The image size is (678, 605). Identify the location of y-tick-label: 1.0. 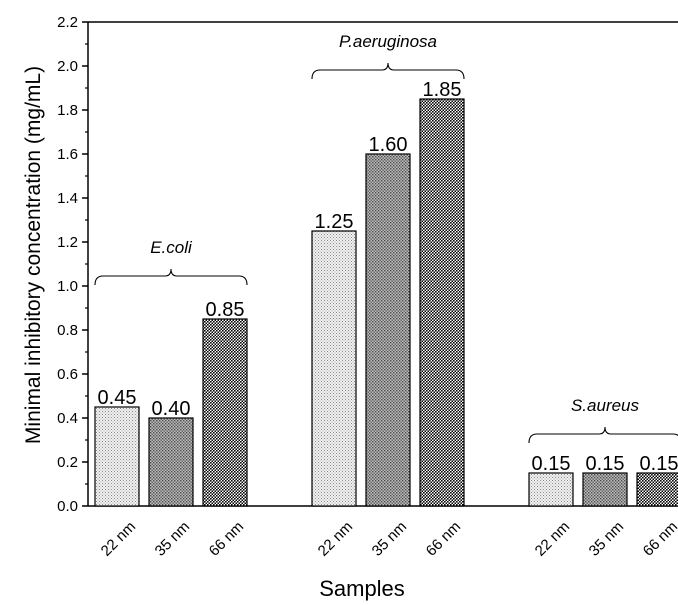
(67, 286).